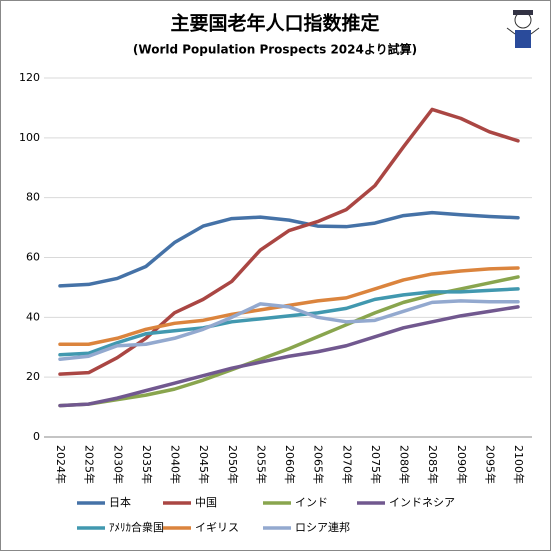 This screenshot has width=551, height=551. I want to click on x-tick-label: 2085年, so click(433, 464).